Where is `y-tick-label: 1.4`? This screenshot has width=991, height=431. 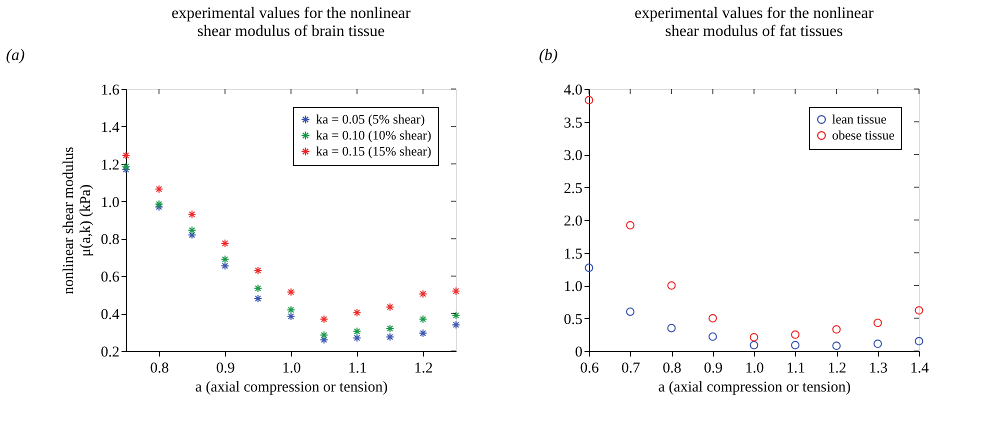
y-tick-label: 1.4 is located at coordinates (110, 128).